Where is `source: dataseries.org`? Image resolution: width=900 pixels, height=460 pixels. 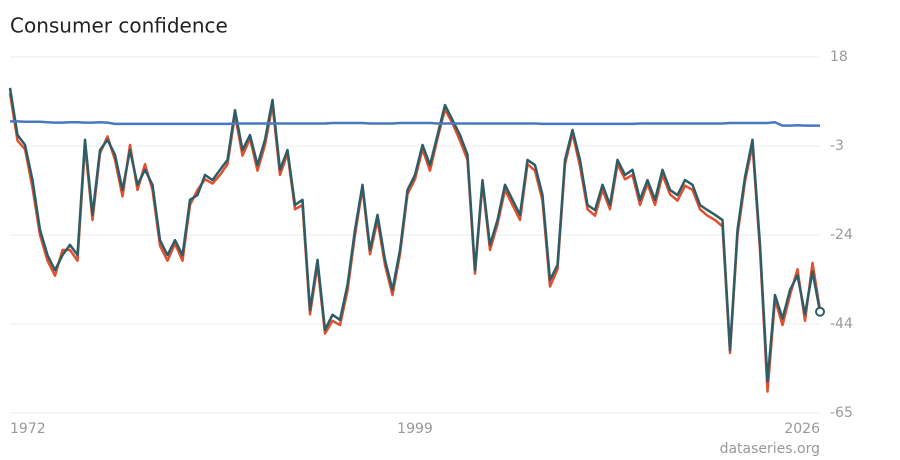
source: dataseries.org is located at coordinates (770, 449).